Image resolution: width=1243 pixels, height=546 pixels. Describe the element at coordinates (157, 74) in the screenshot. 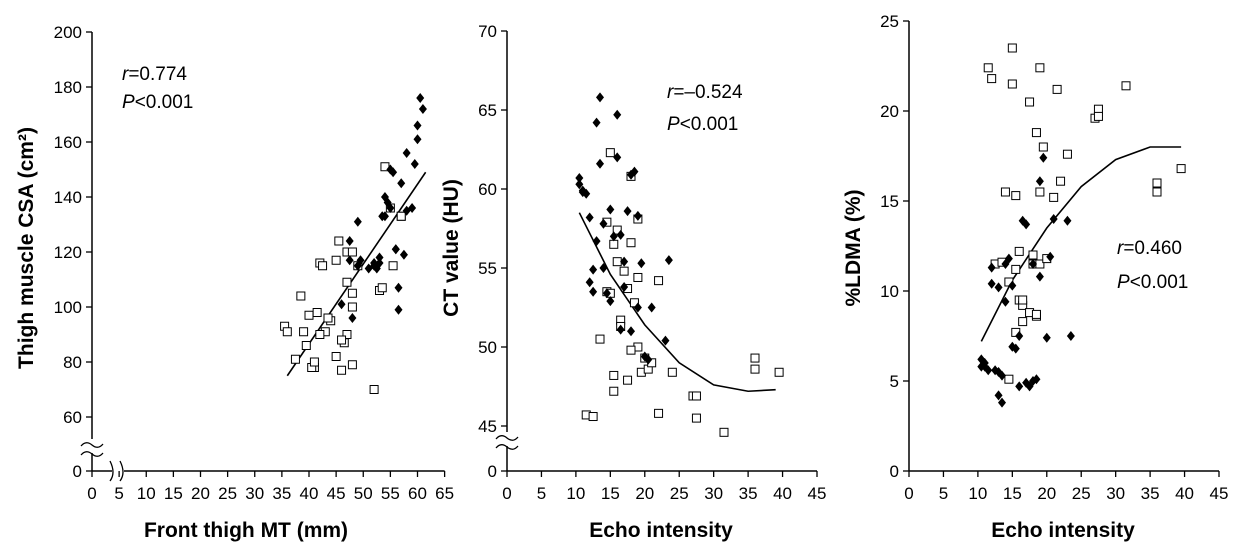

I see `r-value: =0.774` at that location.